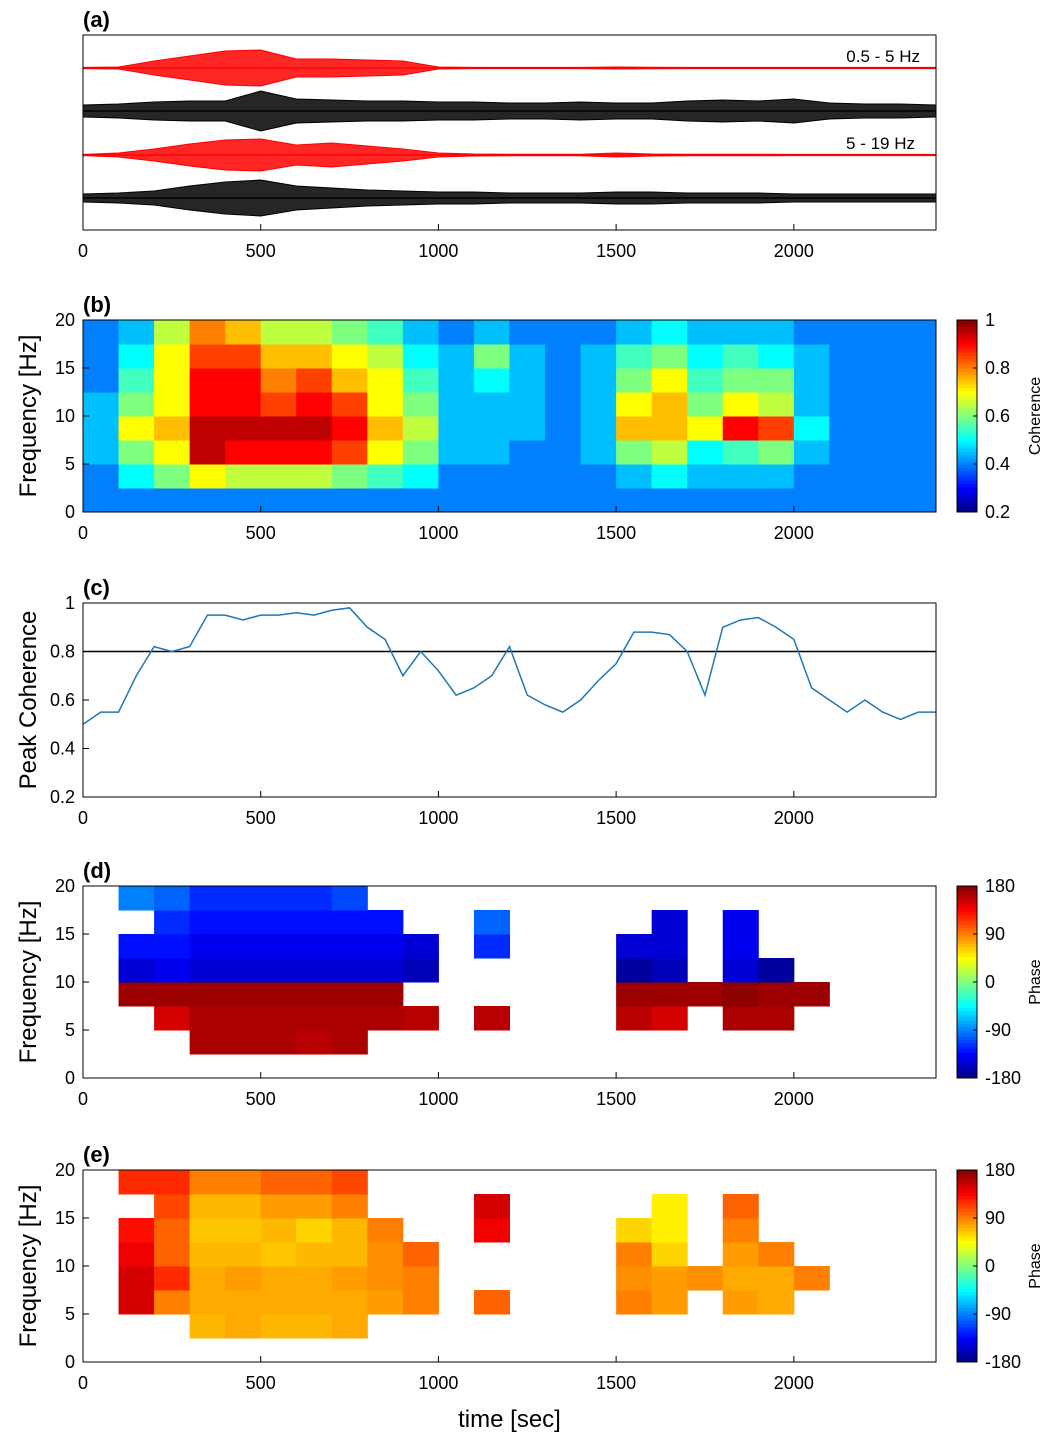  What do you see at coordinates (65, 1218) in the screenshot?
I see `y-tick-label: 15` at bounding box center [65, 1218].